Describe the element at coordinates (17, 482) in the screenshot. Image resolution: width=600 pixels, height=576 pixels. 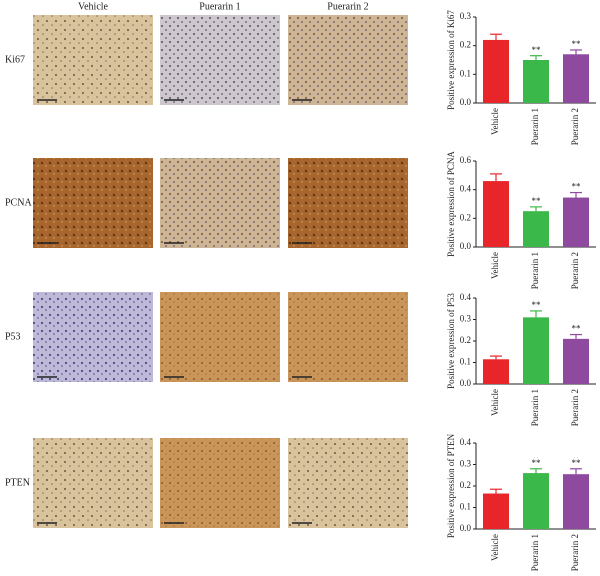
I see `row-label: PTEN` at that location.